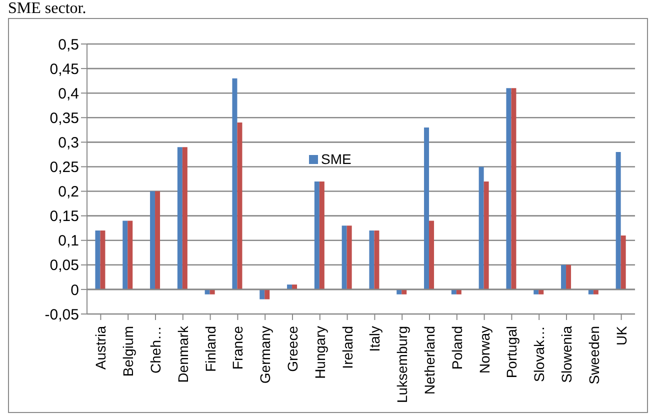 The height and width of the screenshot is (414, 656). Describe the element at coordinates (484, 350) in the screenshot. I see `x-tick-label: Norway` at that location.